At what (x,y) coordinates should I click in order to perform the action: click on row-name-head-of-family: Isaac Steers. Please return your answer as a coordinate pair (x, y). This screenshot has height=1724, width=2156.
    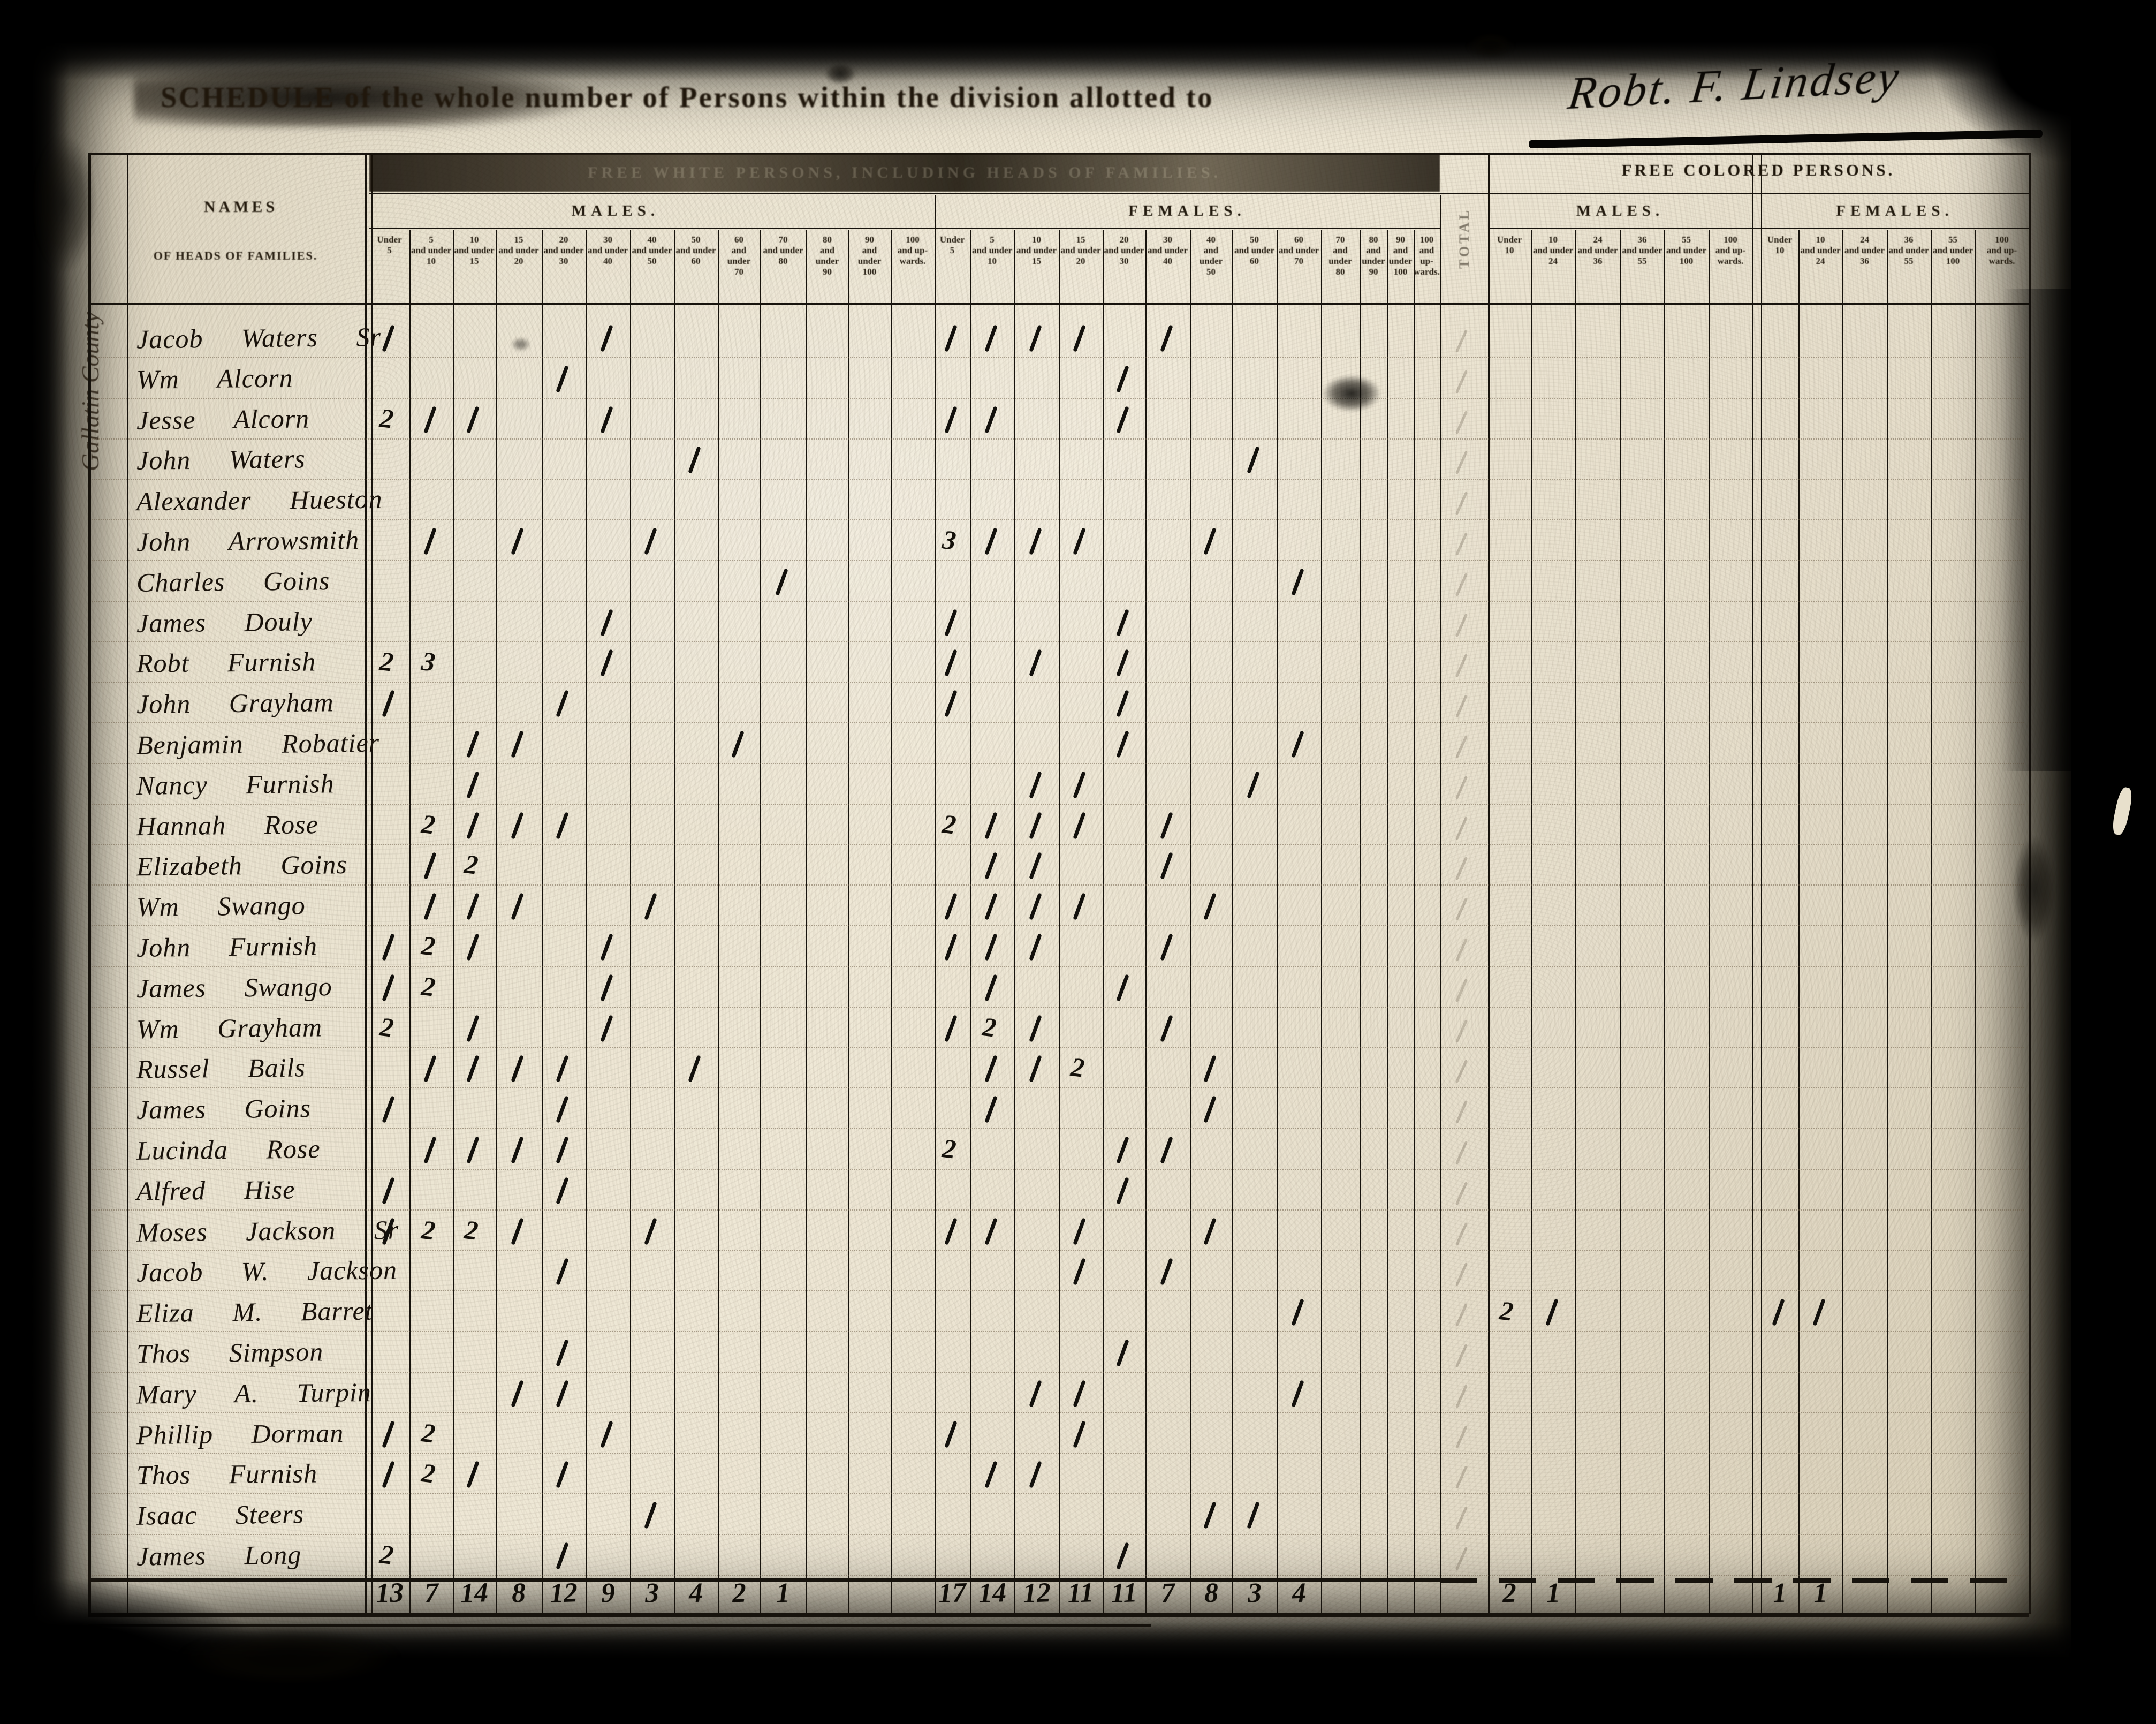
    Looking at the image, I should click on (220, 1515).